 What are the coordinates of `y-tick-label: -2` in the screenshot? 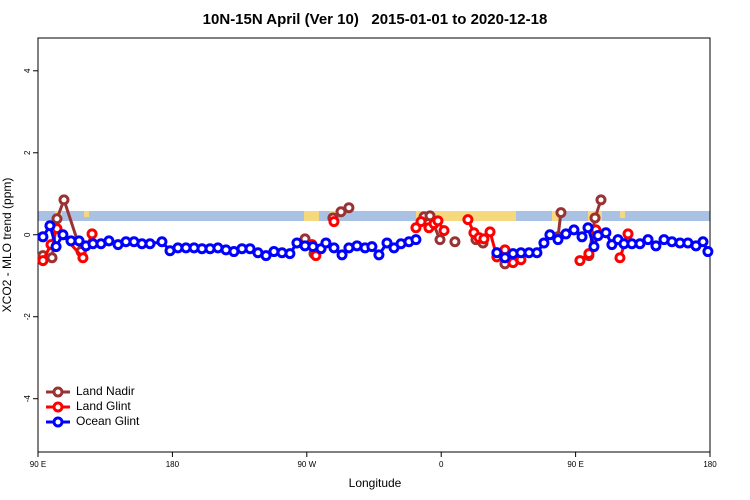 It's located at (27, 317).